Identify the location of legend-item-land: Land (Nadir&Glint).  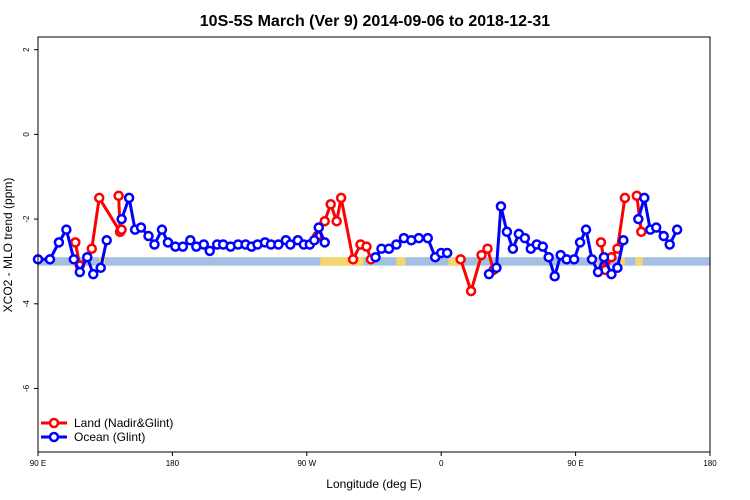
(107, 423).